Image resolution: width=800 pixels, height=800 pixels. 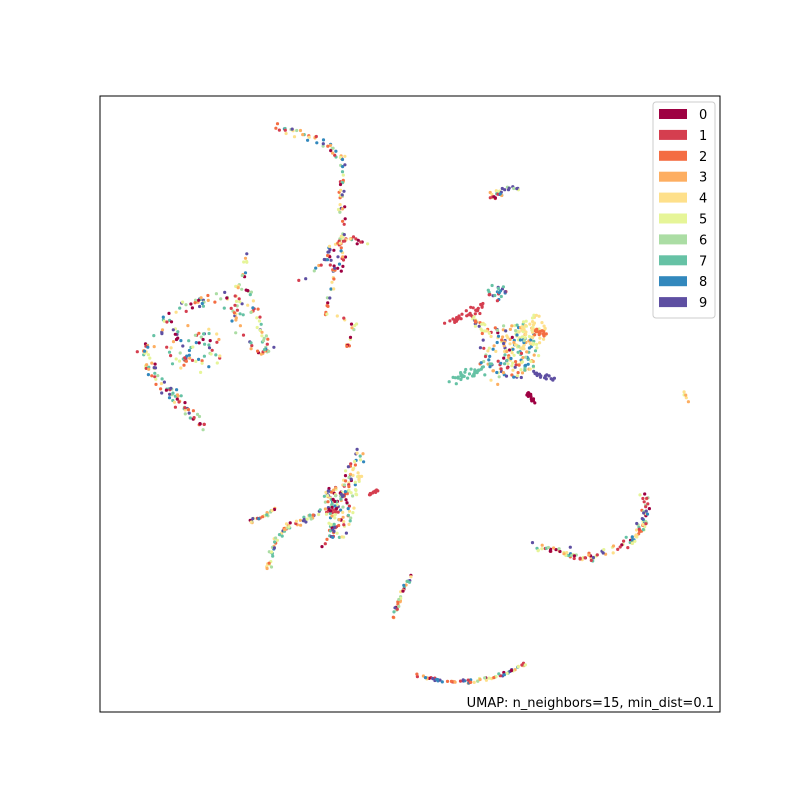 I want to click on legend-label-6: 6, so click(x=703, y=240).